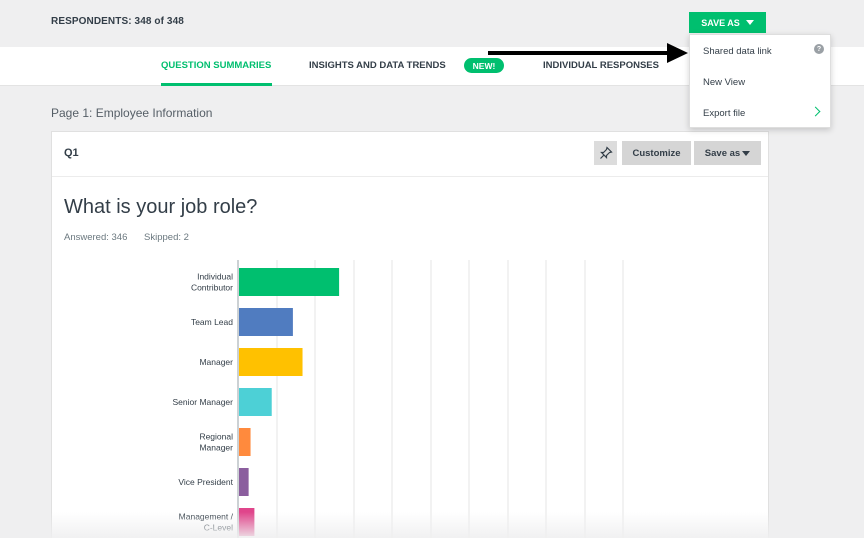  I want to click on question-card-header: Q1 Customize Save as, so click(410, 154).